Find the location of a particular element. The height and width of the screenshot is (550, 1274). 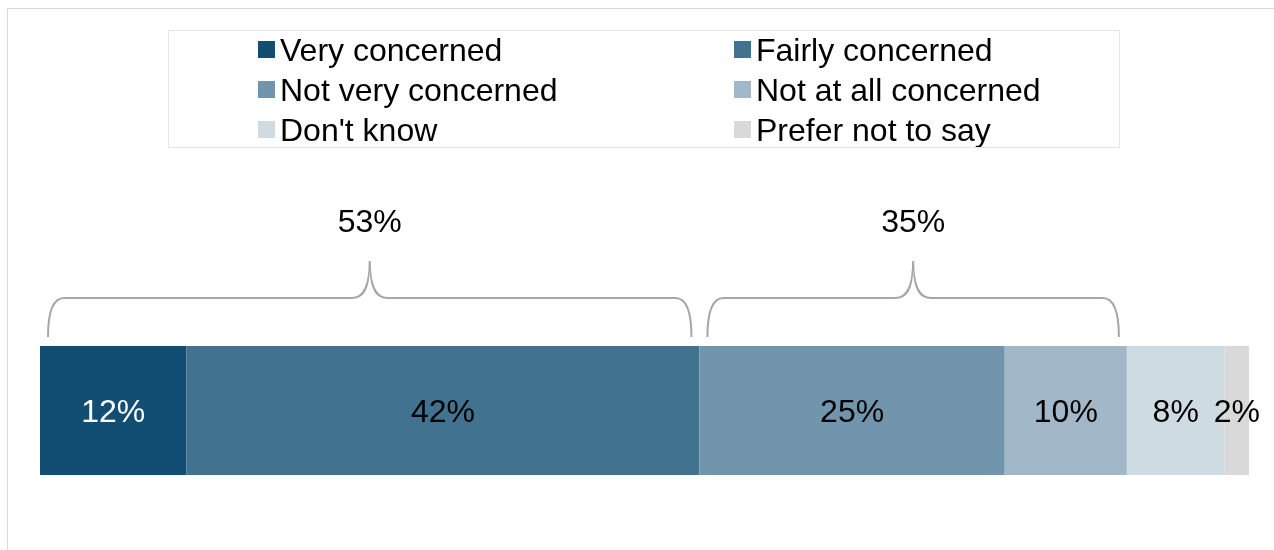

data-label: 25% is located at coordinates (852, 410).